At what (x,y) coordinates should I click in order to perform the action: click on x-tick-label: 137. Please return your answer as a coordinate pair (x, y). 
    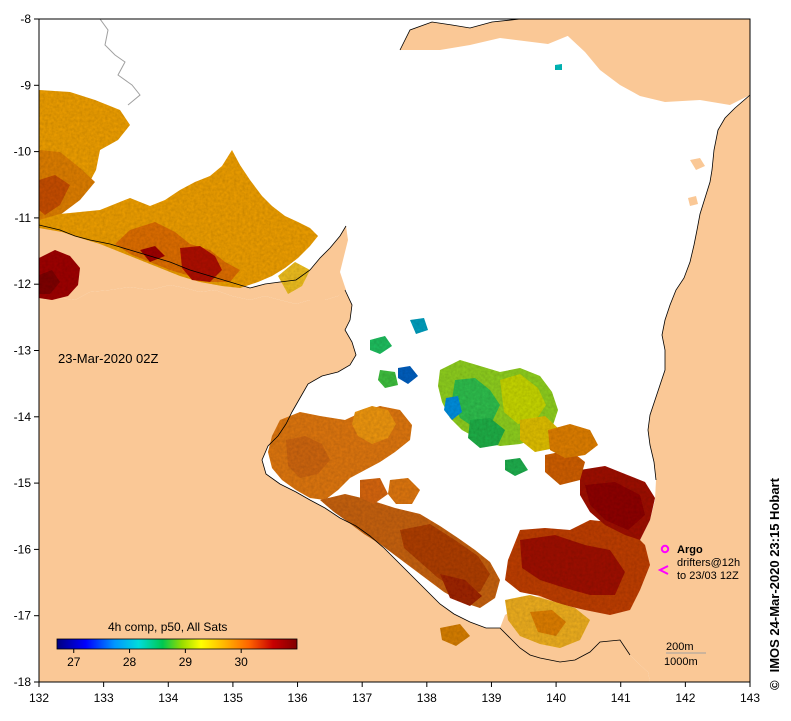
    Looking at the image, I should click on (362, 698).